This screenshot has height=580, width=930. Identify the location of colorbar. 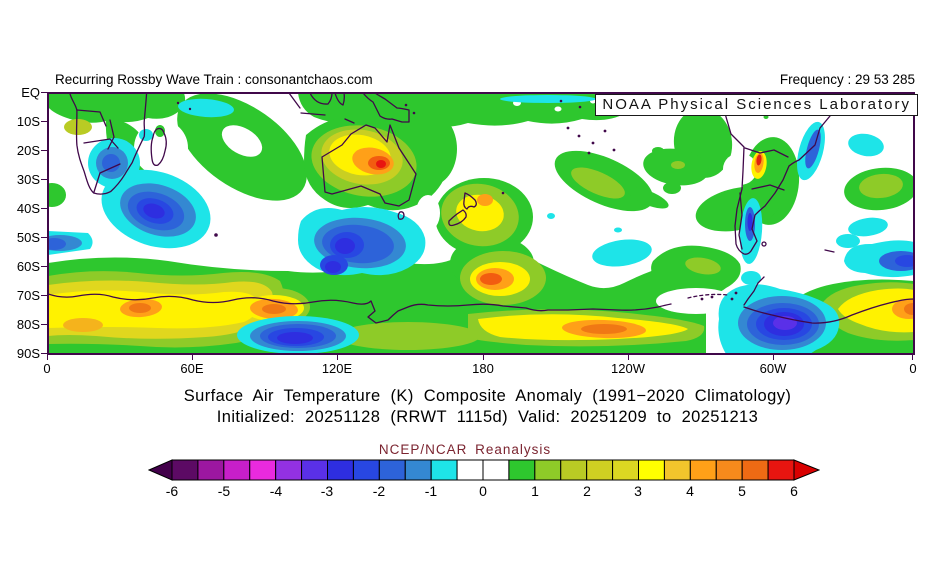
(484, 470).